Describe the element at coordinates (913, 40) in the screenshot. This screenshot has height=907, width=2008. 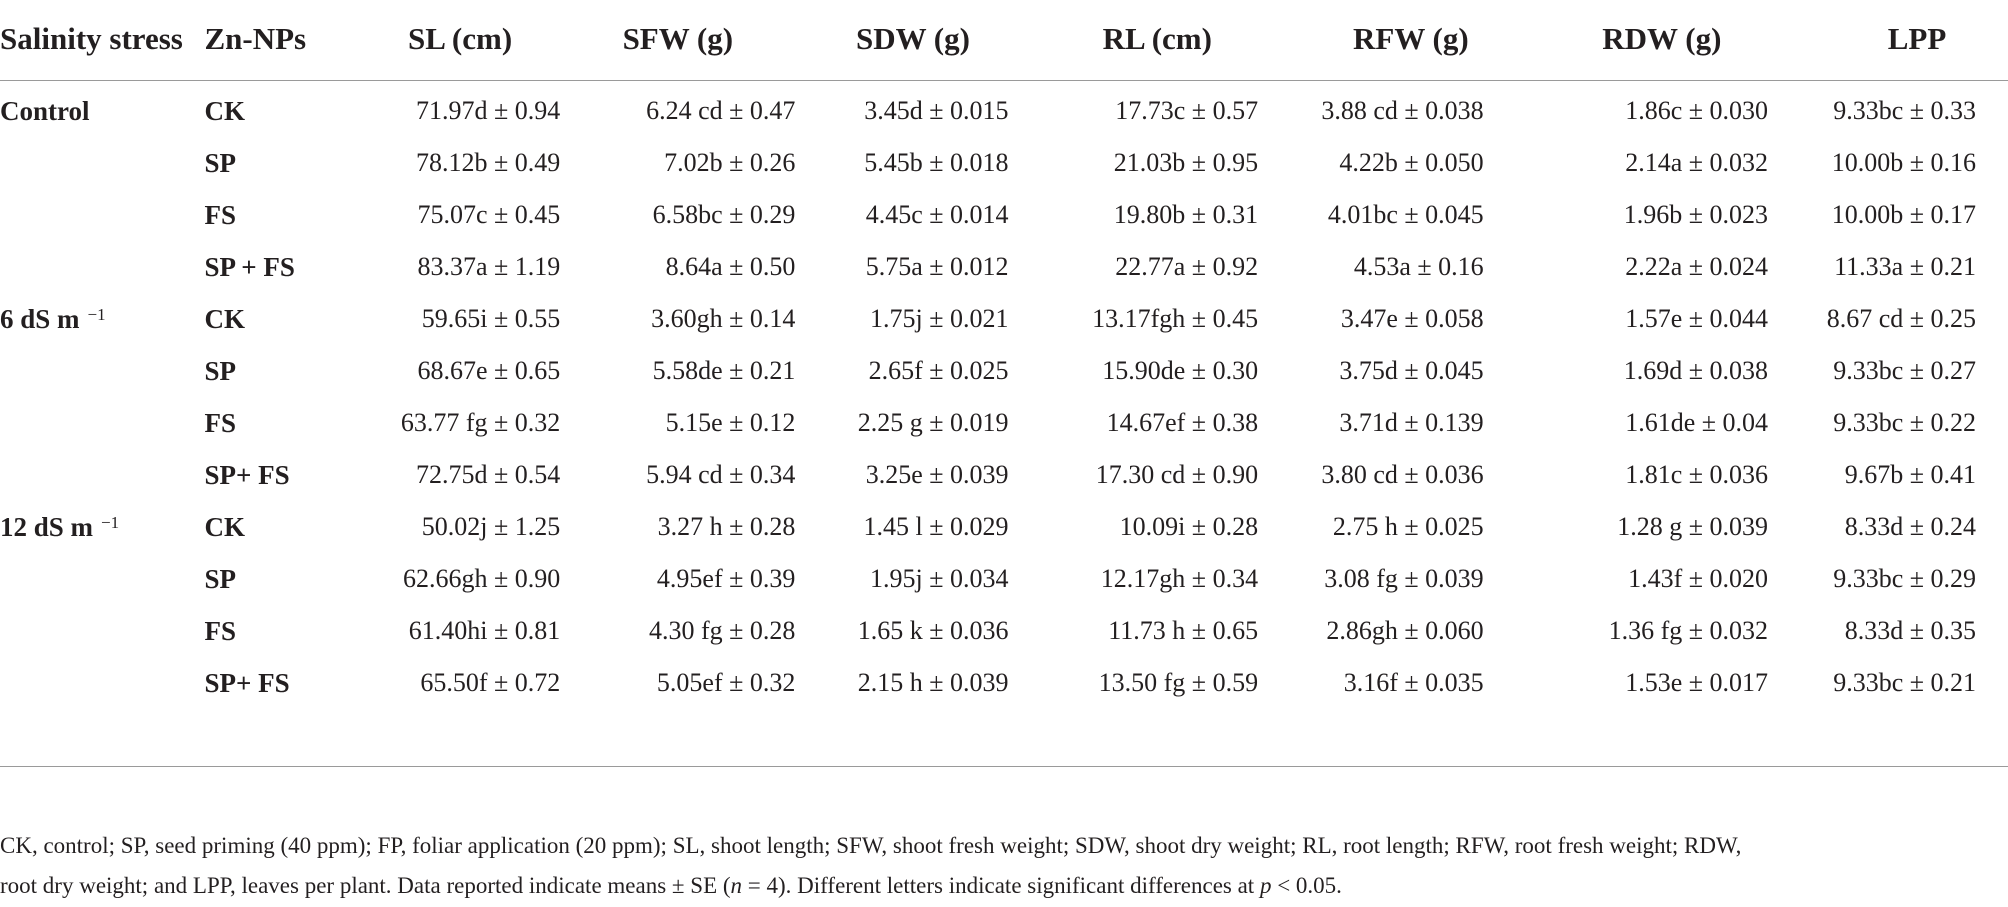
I see `column-header: SDW (g)` at that location.